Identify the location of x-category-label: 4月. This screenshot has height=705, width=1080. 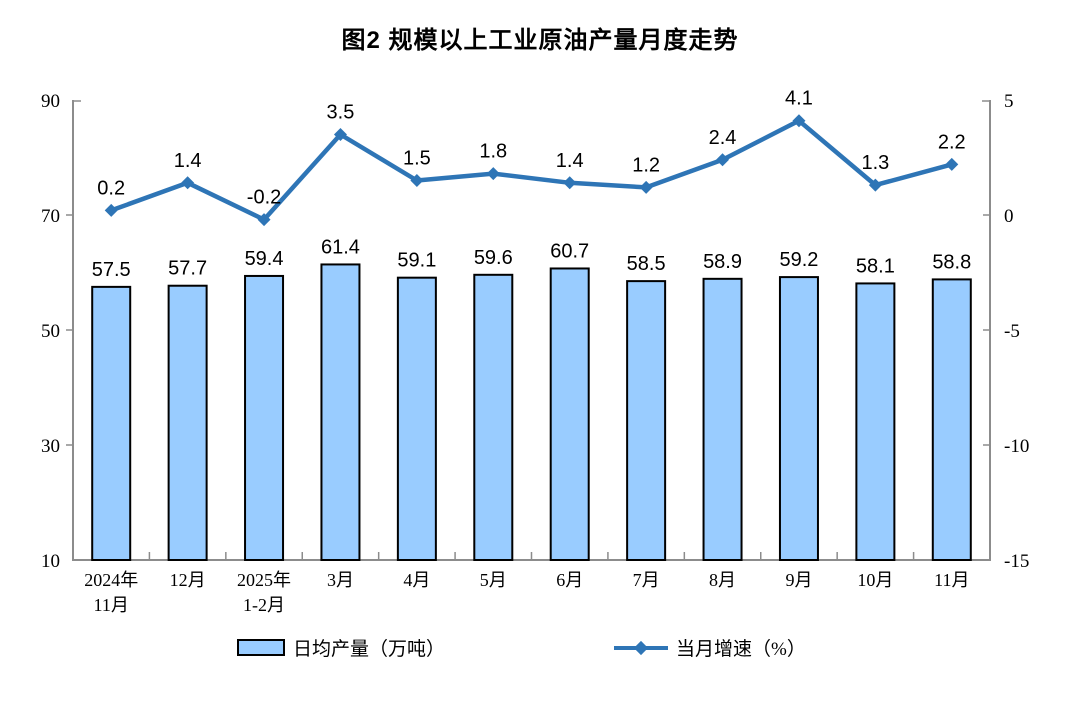
(416, 580).